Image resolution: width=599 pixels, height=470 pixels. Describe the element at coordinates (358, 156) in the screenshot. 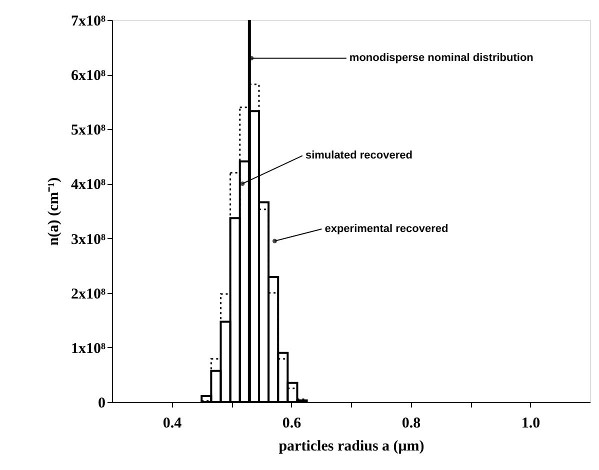

I see `annotation: simulated recovered` at that location.